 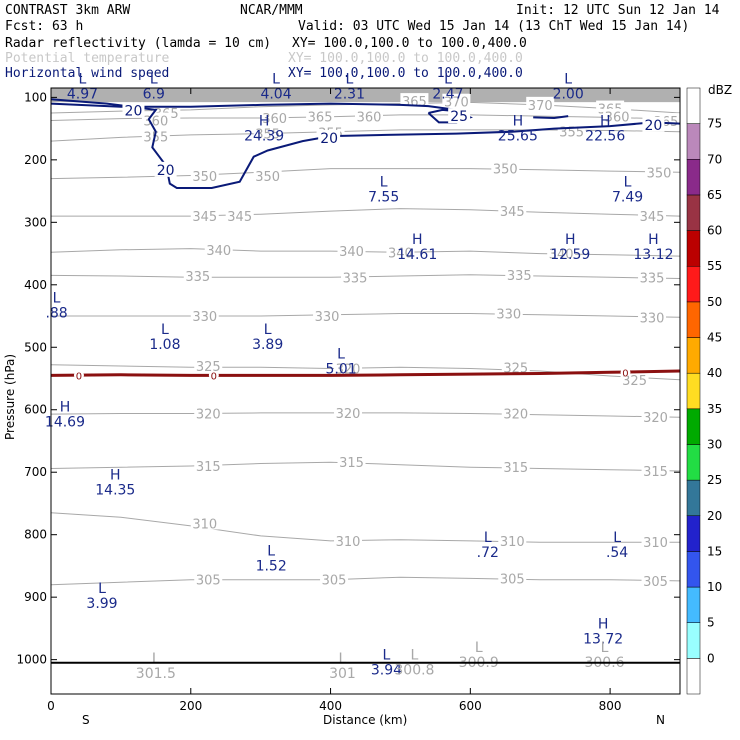 I want to click on theta-label: 310, so click(x=655, y=543).